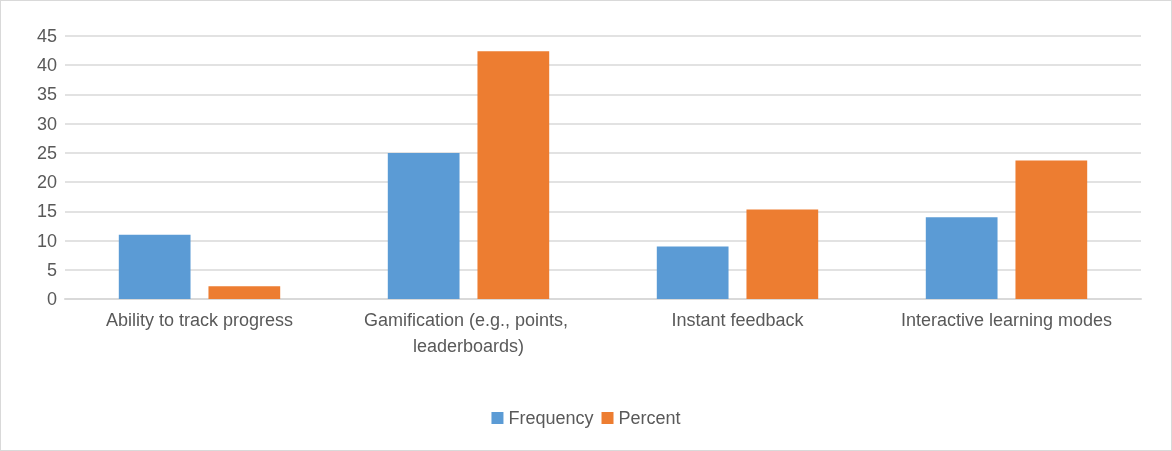 Image resolution: width=1172 pixels, height=451 pixels. I want to click on x-tick-label: Ability to track progress, so click(199, 320).